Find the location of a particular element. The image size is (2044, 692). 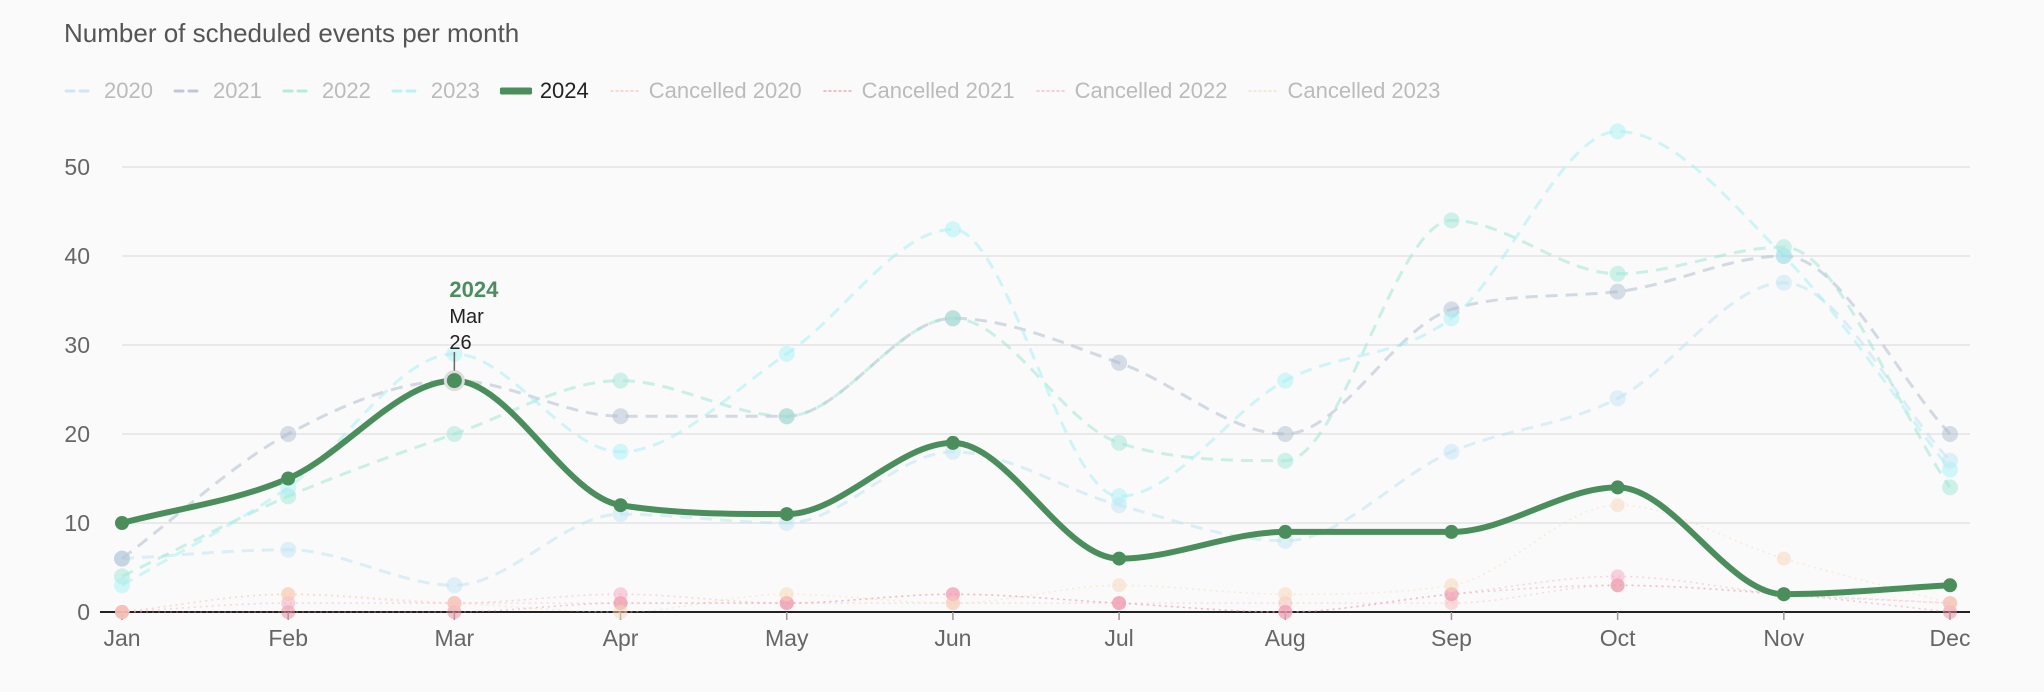

legend-label: 2022 is located at coordinates (346, 90).